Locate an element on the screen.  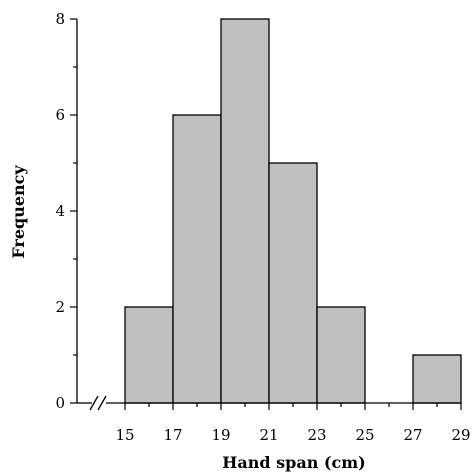
x-tick-label-29: 29 is located at coordinates (460, 435).